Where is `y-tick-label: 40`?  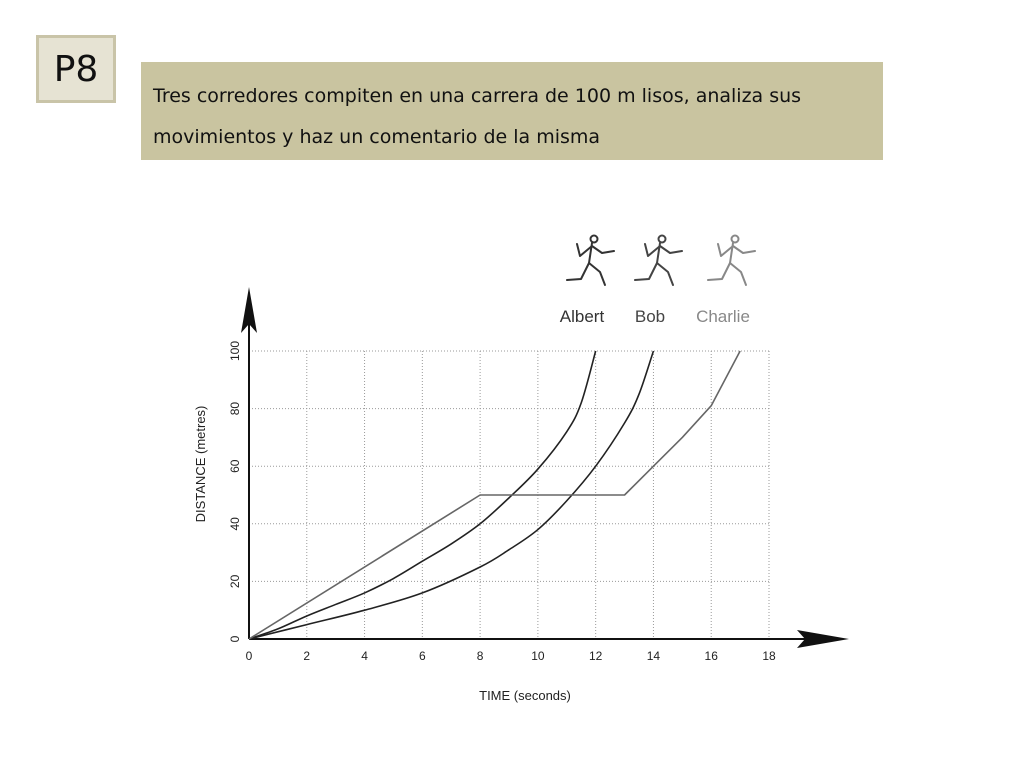 y-tick-label: 40 is located at coordinates (235, 524).